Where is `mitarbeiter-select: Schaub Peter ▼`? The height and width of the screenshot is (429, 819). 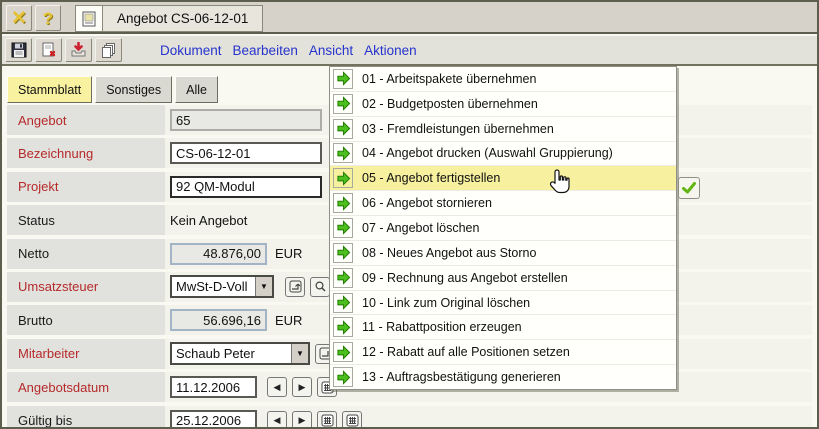
mitarbeiter-select: Schaub Peter ▼ is located at coordinates (240, 354).